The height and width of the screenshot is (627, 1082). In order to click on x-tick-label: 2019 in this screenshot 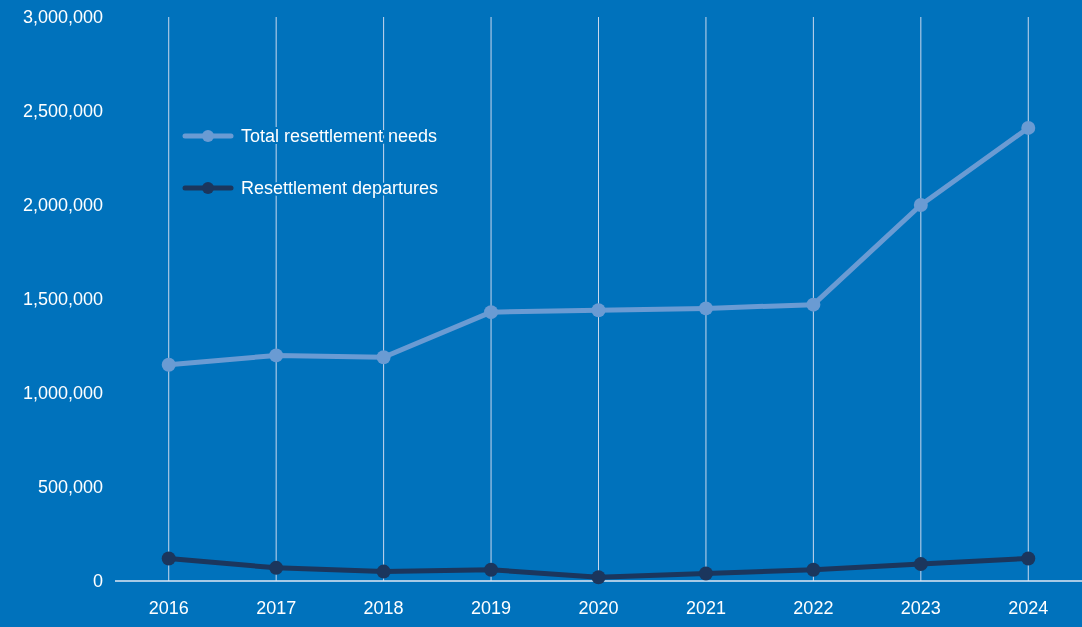, I will do `click(491, 608)`.